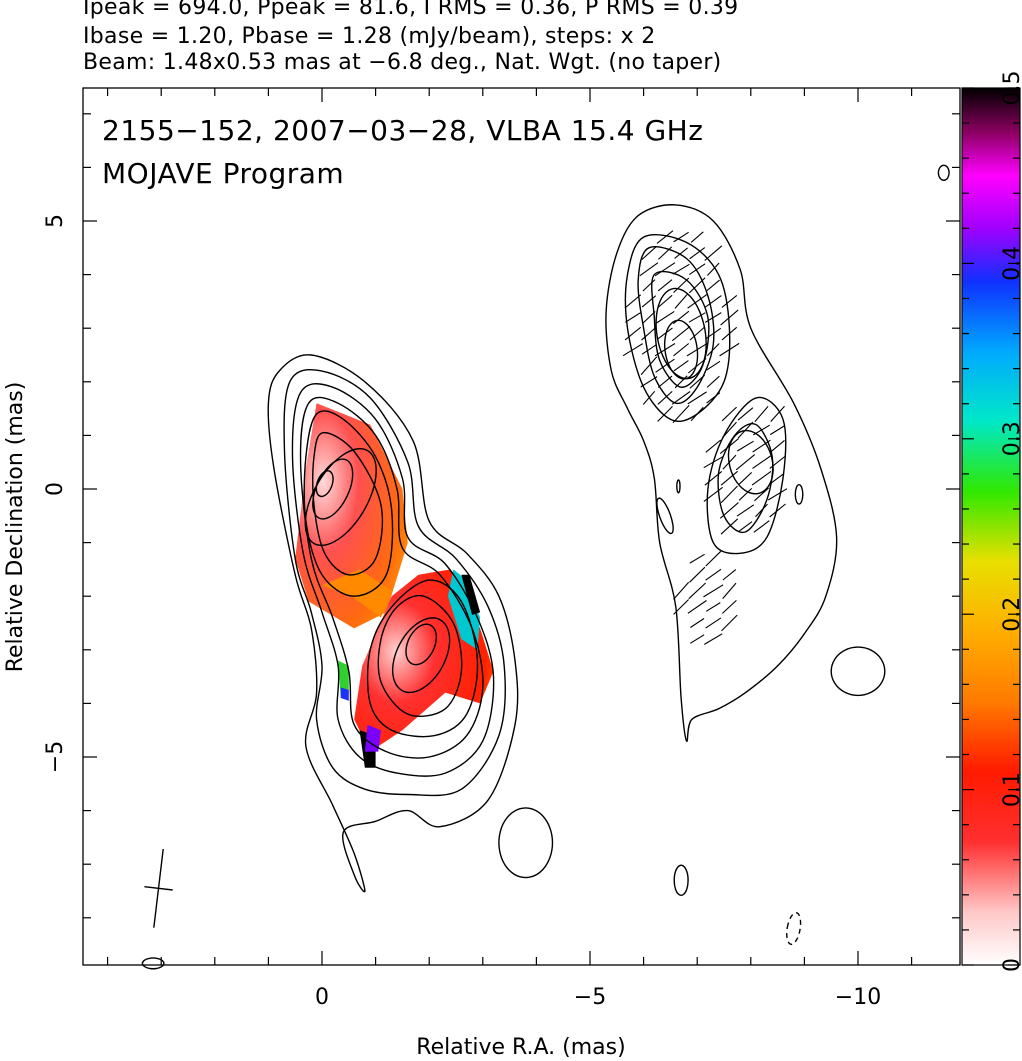  What do you see at coordinates (794, 928) in the screenshot?
I see `contour-negative` at bounding box center [794, 928].